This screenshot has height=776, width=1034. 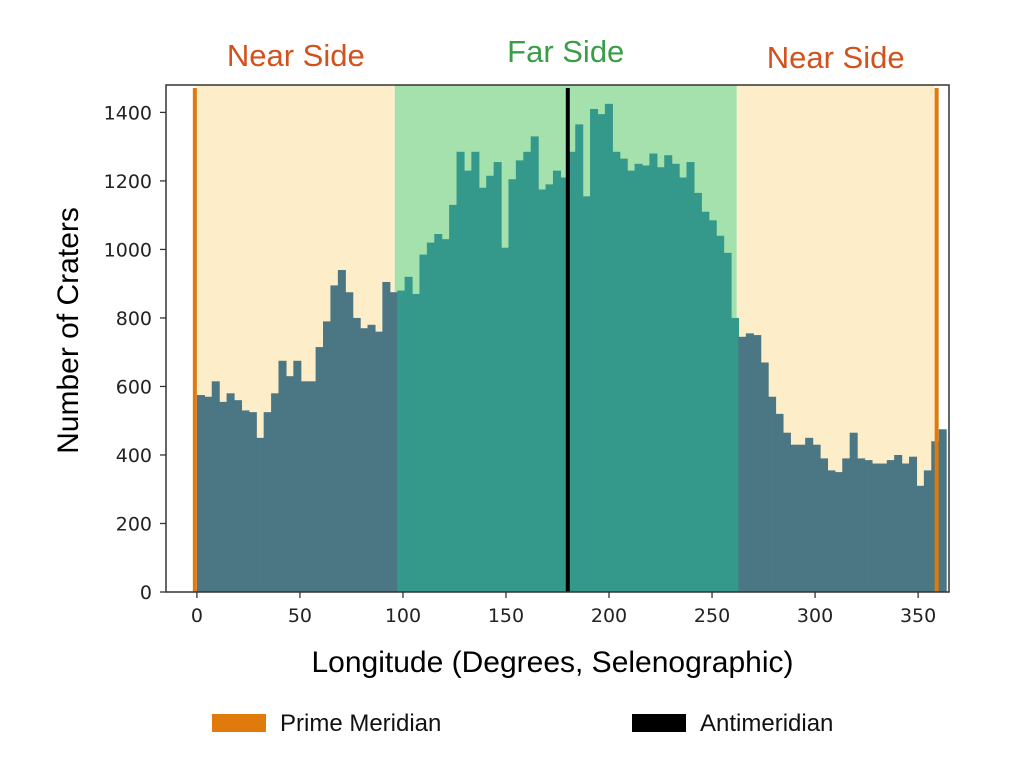 What do you see at coordinates (300, 616) in the screenshot?
I see `x-tick-label: 50` at bounding box center [300, 616].